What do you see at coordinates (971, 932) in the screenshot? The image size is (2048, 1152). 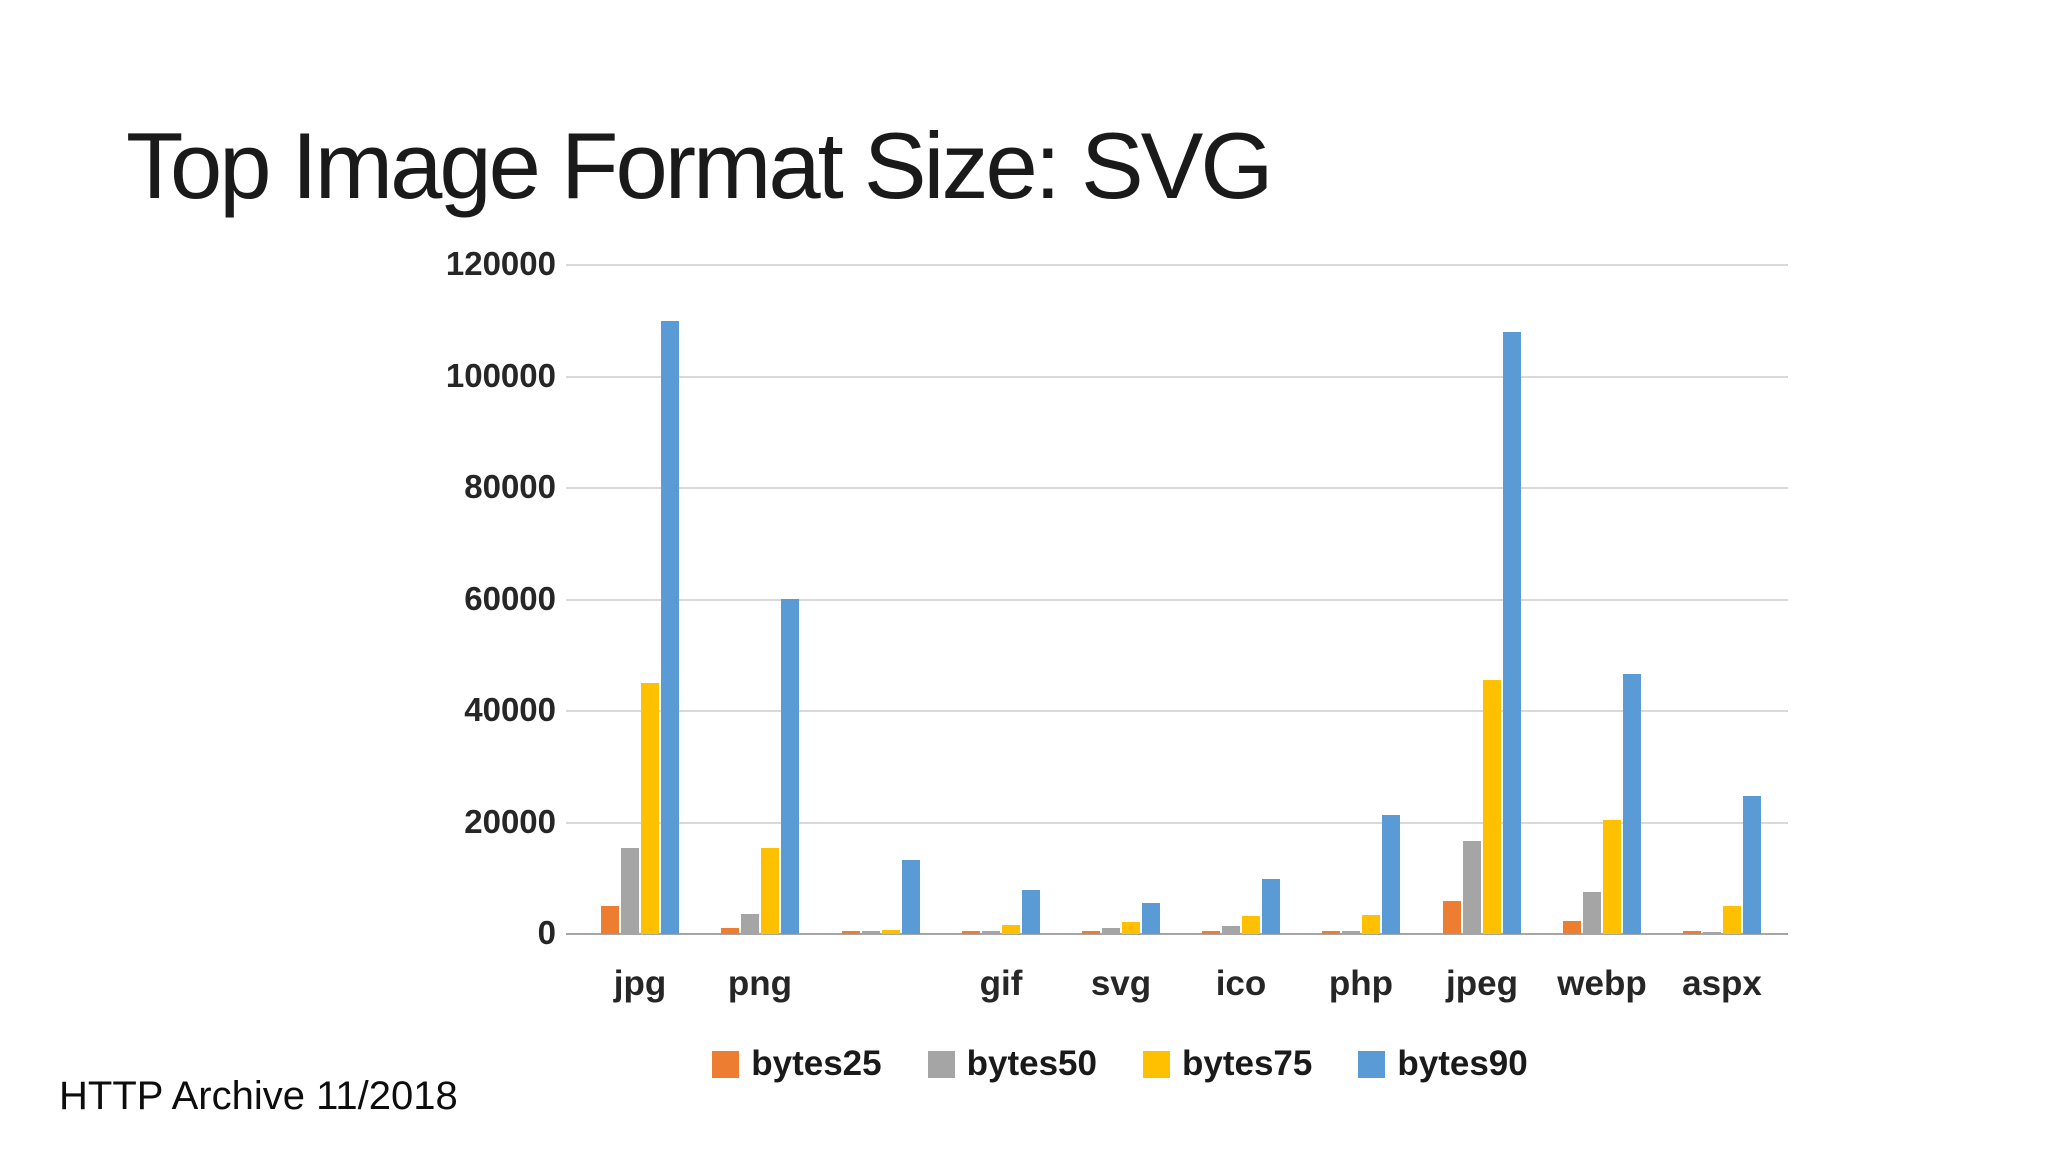 I see `bar-bytes25-gif` at bounding box center [971, 932].